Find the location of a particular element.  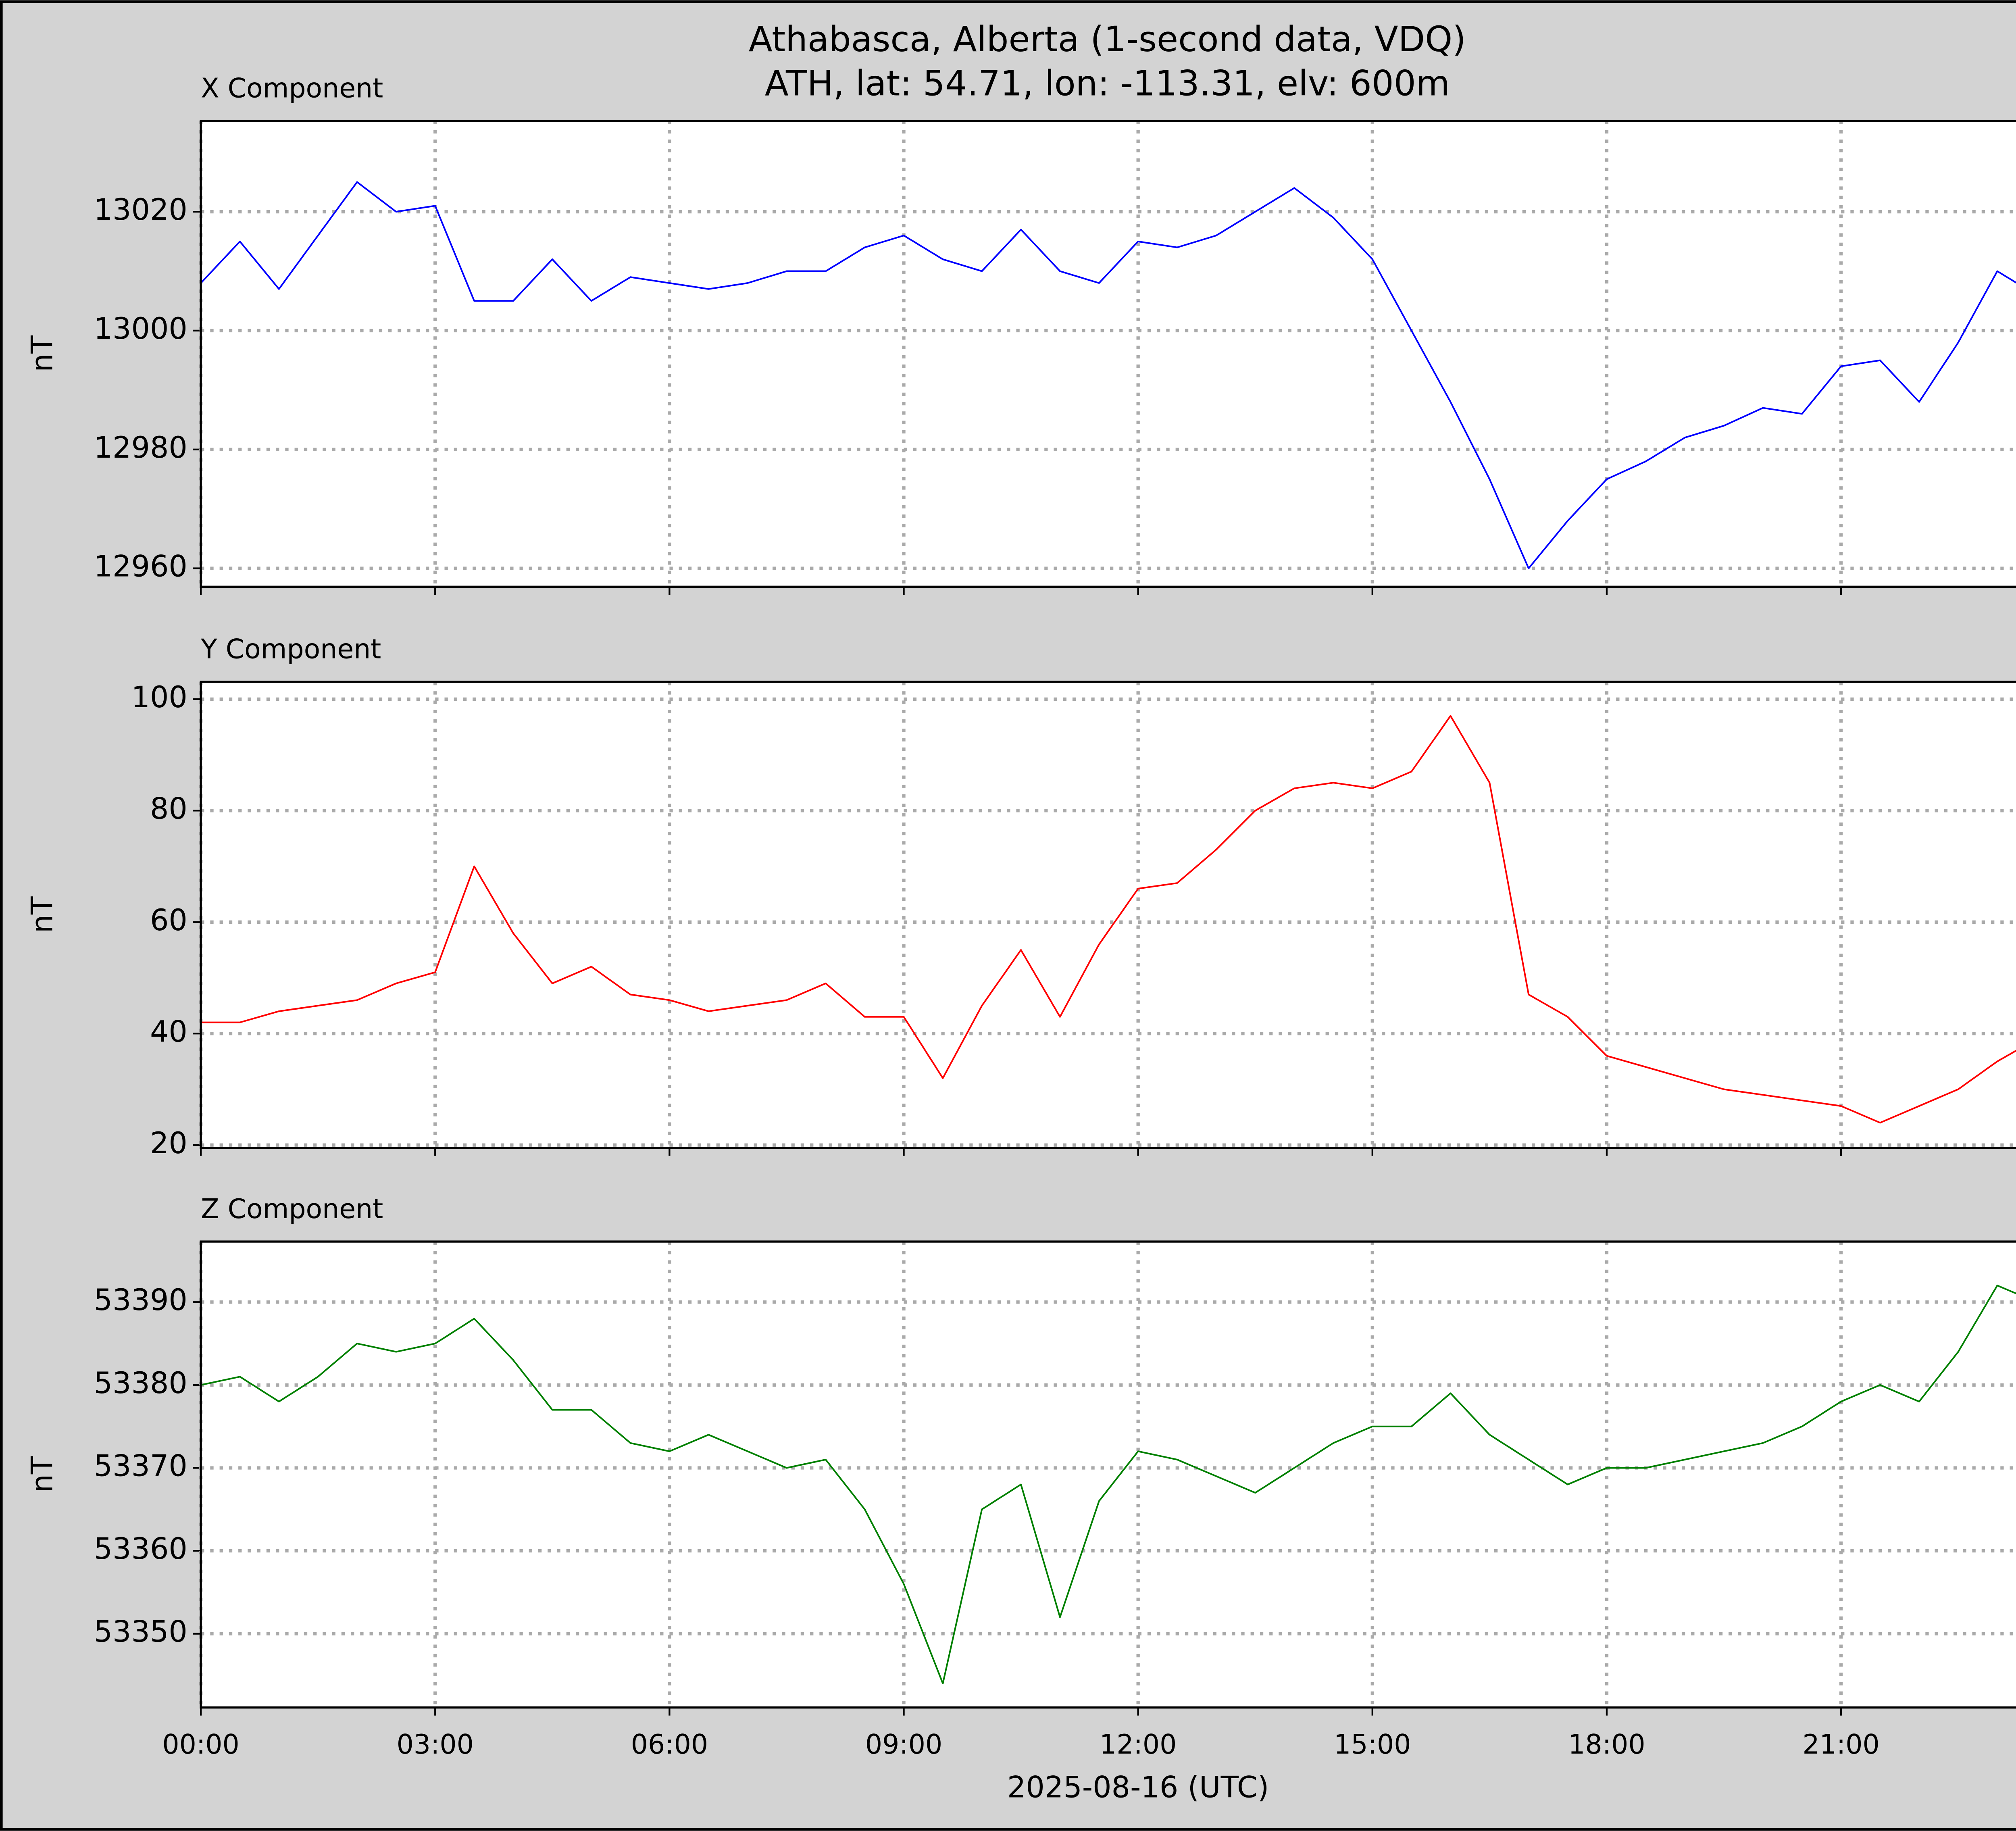

y-tick-label: 53390 is located at coordinates (141, 1300).